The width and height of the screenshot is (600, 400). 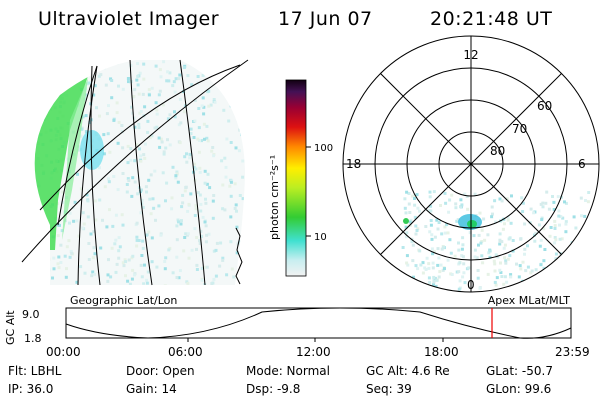 What do you see at coordinates (529, 300) in the screenshot?
I see `polar-label: Apex MLat/MLT` at bounding box center [529, 300].